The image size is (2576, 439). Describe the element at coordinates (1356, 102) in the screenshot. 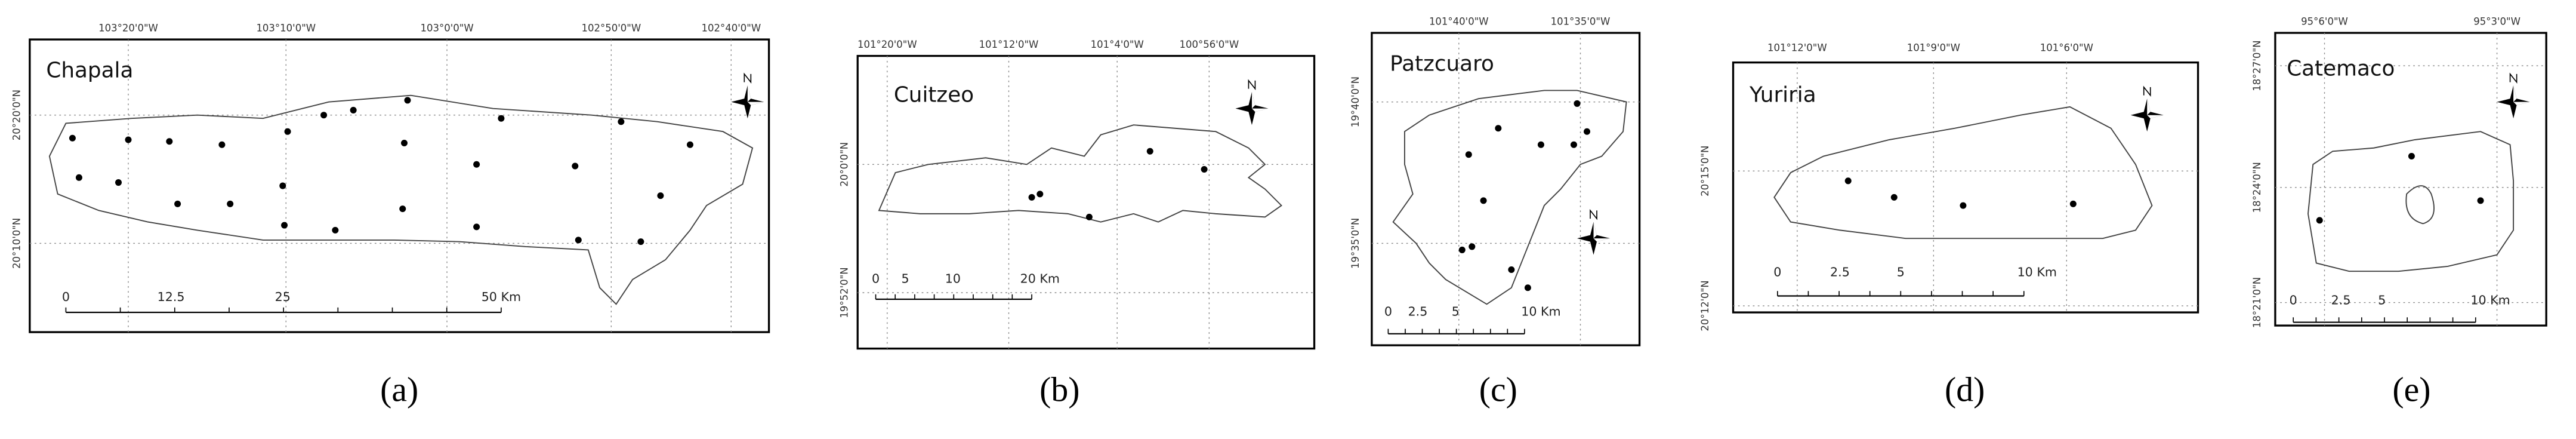

I see `latitude-label: 19°40'0"N` at that location.